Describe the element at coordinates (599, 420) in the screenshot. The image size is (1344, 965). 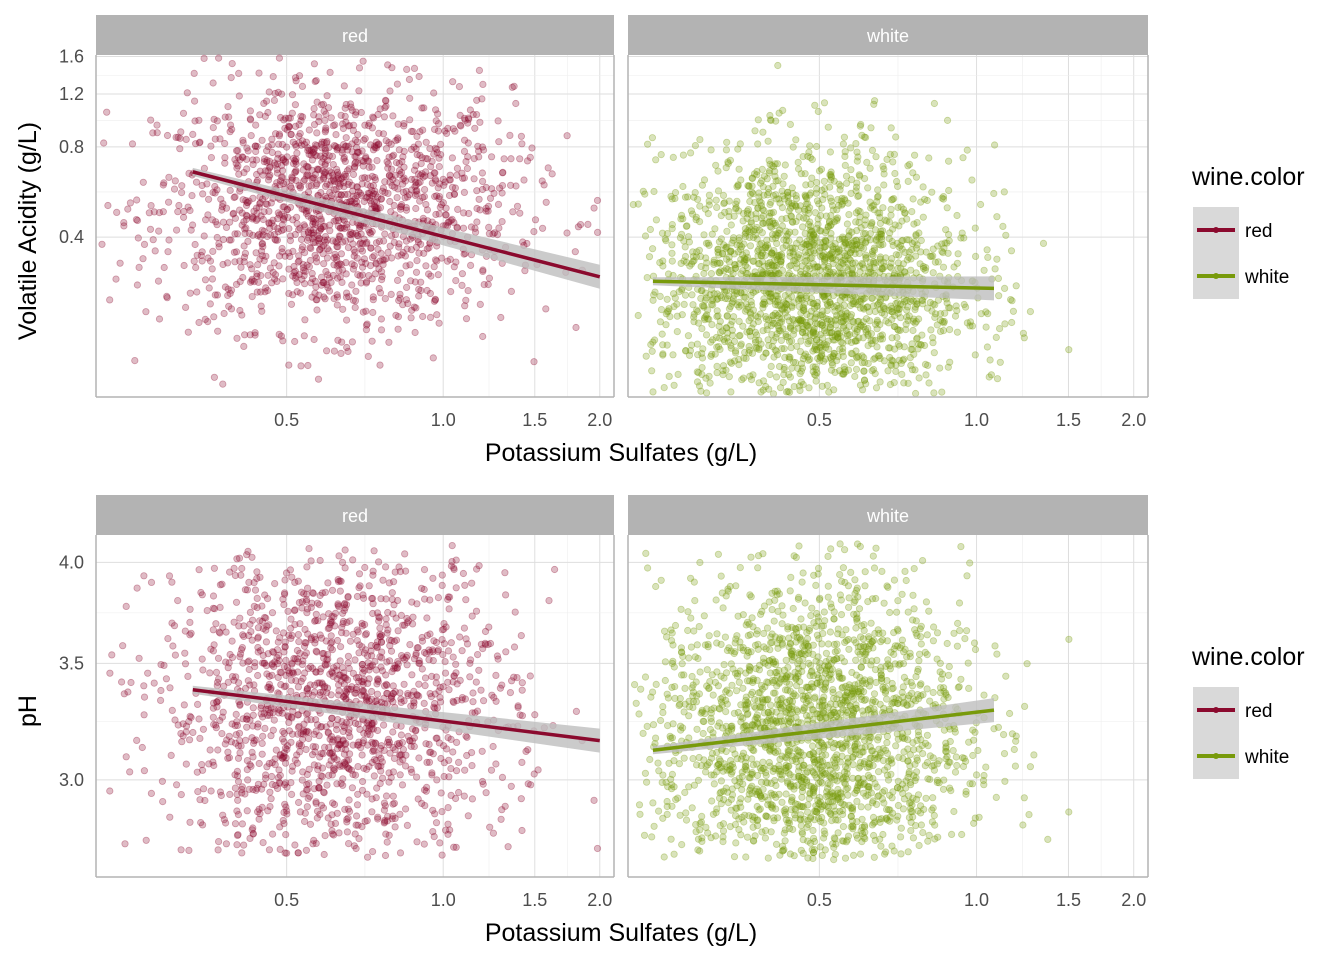
I see `x-tick-label: 2.0` at that location.